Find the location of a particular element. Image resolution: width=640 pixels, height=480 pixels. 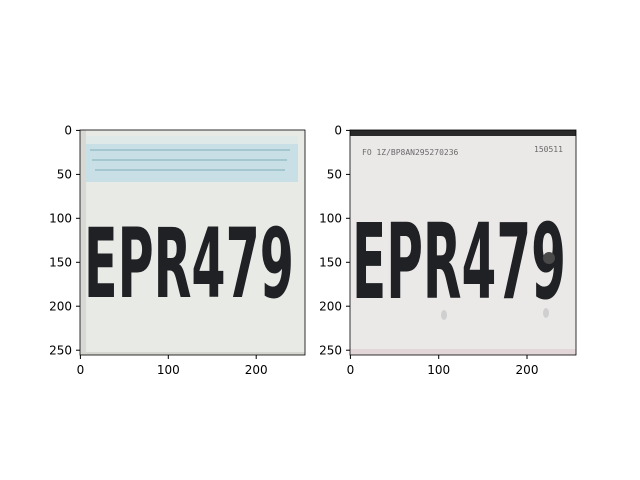

right-x-tick-label: 200 is located at coordinates (527, 370).